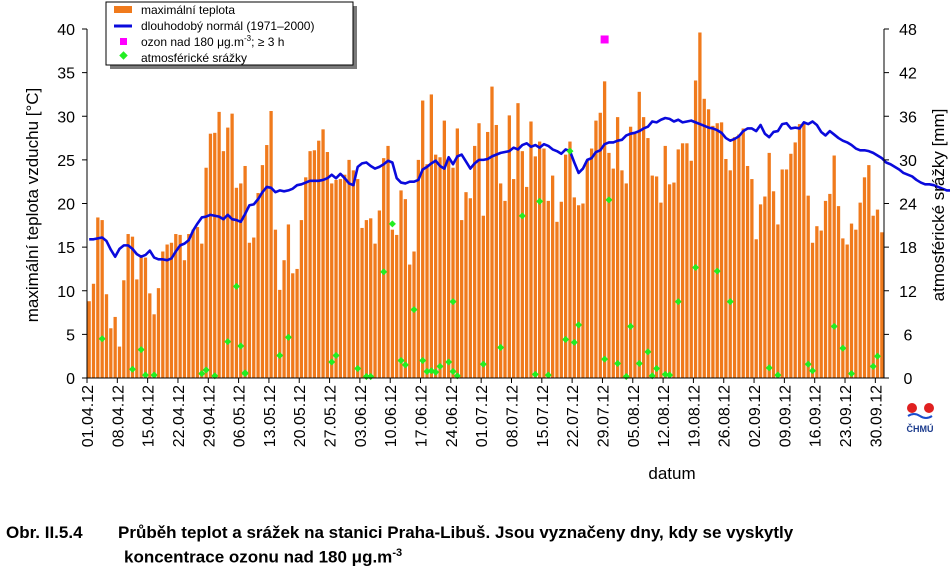 Image resolution: width=950 pixels, height=569 pixels. Describe the element at coordinates (32, 205) in the screenshot. I see `y-axis-label: maximální teplota vzduchu [°C]` at that location.